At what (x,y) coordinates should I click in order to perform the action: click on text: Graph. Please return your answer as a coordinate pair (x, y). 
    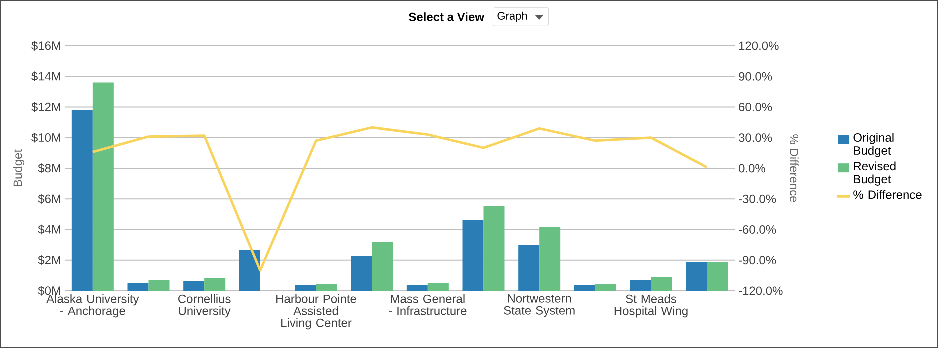
    Looking at the image, I should click on (513, 17).